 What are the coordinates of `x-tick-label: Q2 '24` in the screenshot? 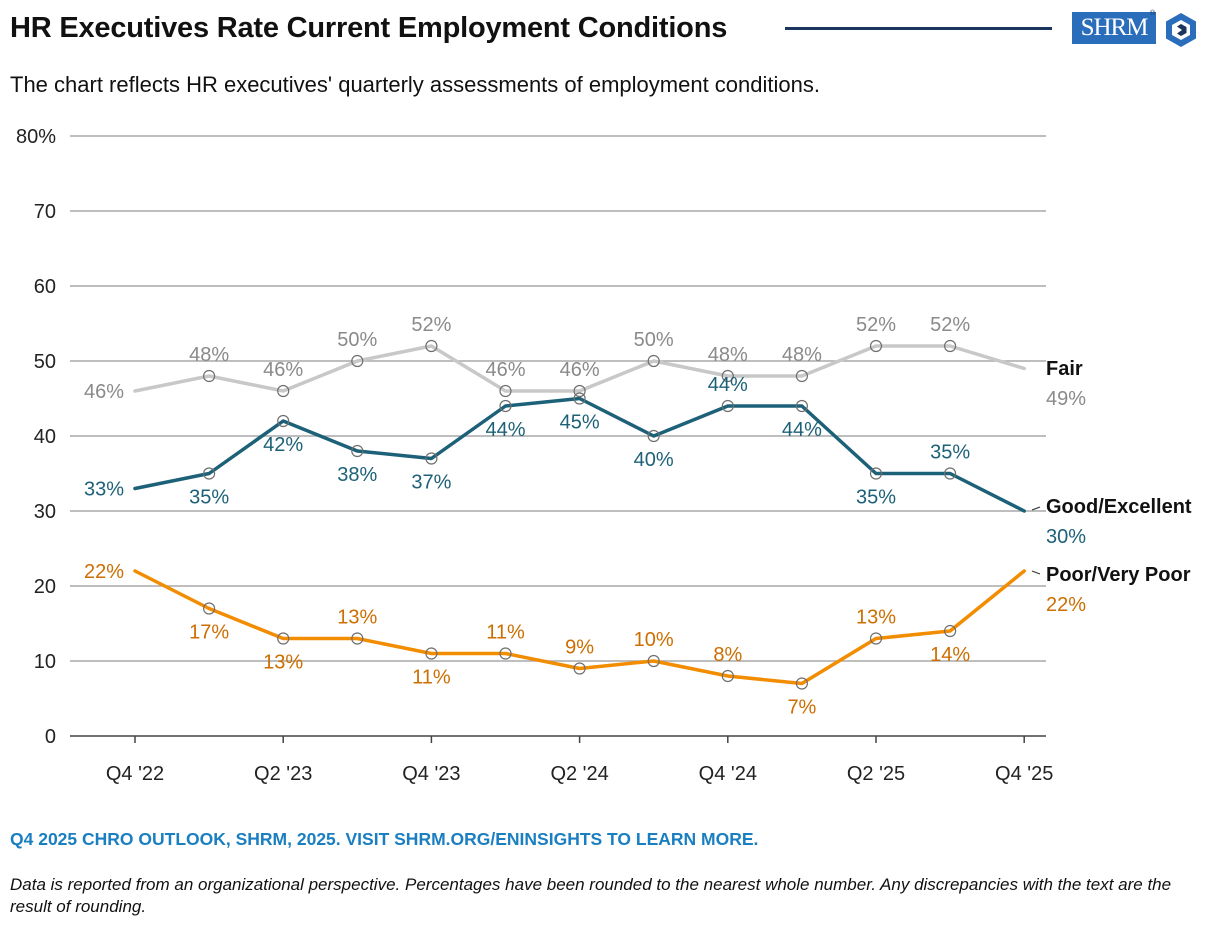 It's located at (579, 774).